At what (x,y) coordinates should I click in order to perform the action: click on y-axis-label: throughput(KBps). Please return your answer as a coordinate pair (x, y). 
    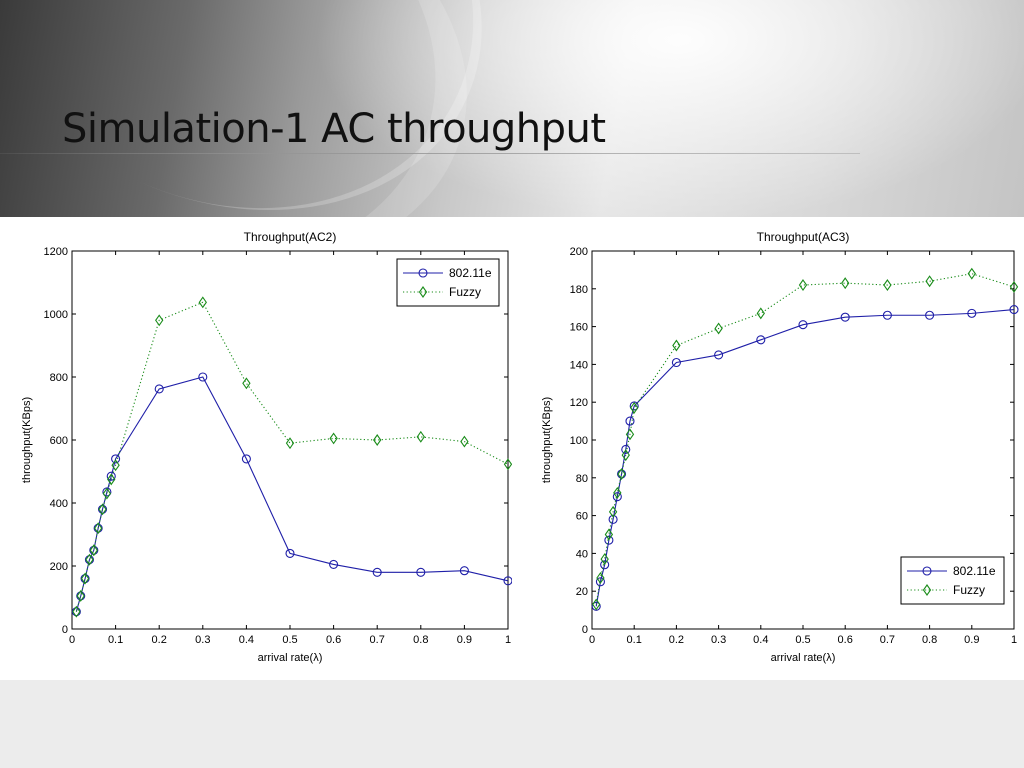
    Looking at the image, I should click on (547, 440).